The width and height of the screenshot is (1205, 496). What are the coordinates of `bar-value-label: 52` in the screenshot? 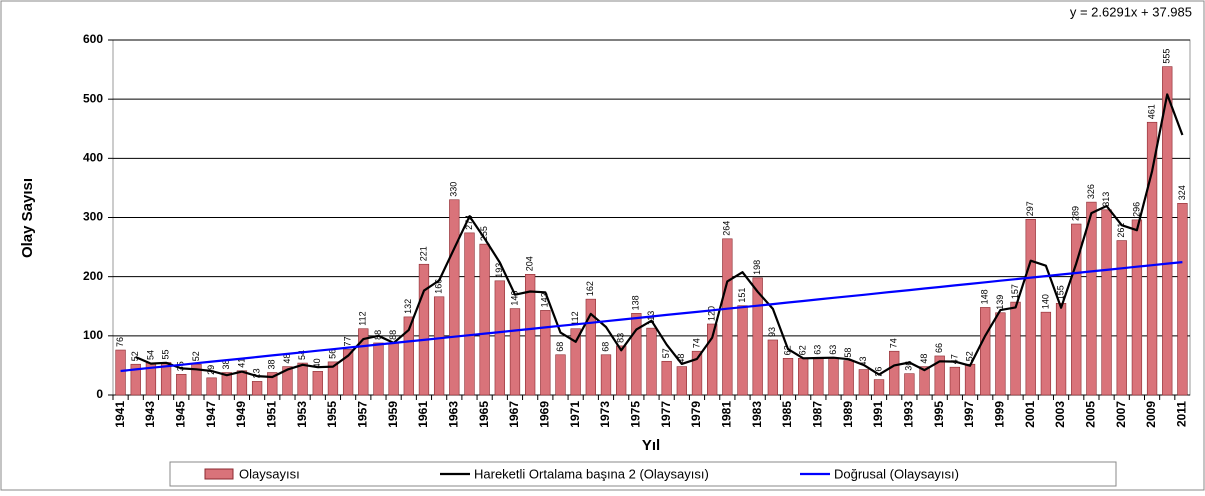 It's located at (135, 356).